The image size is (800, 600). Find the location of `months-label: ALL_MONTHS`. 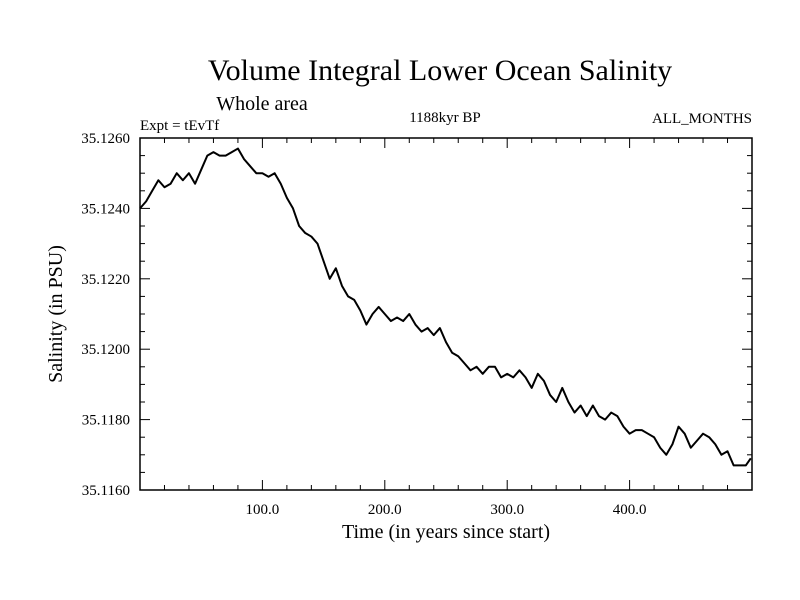

months-label: ALL_MONTHS is located at coordinates (702, 119).